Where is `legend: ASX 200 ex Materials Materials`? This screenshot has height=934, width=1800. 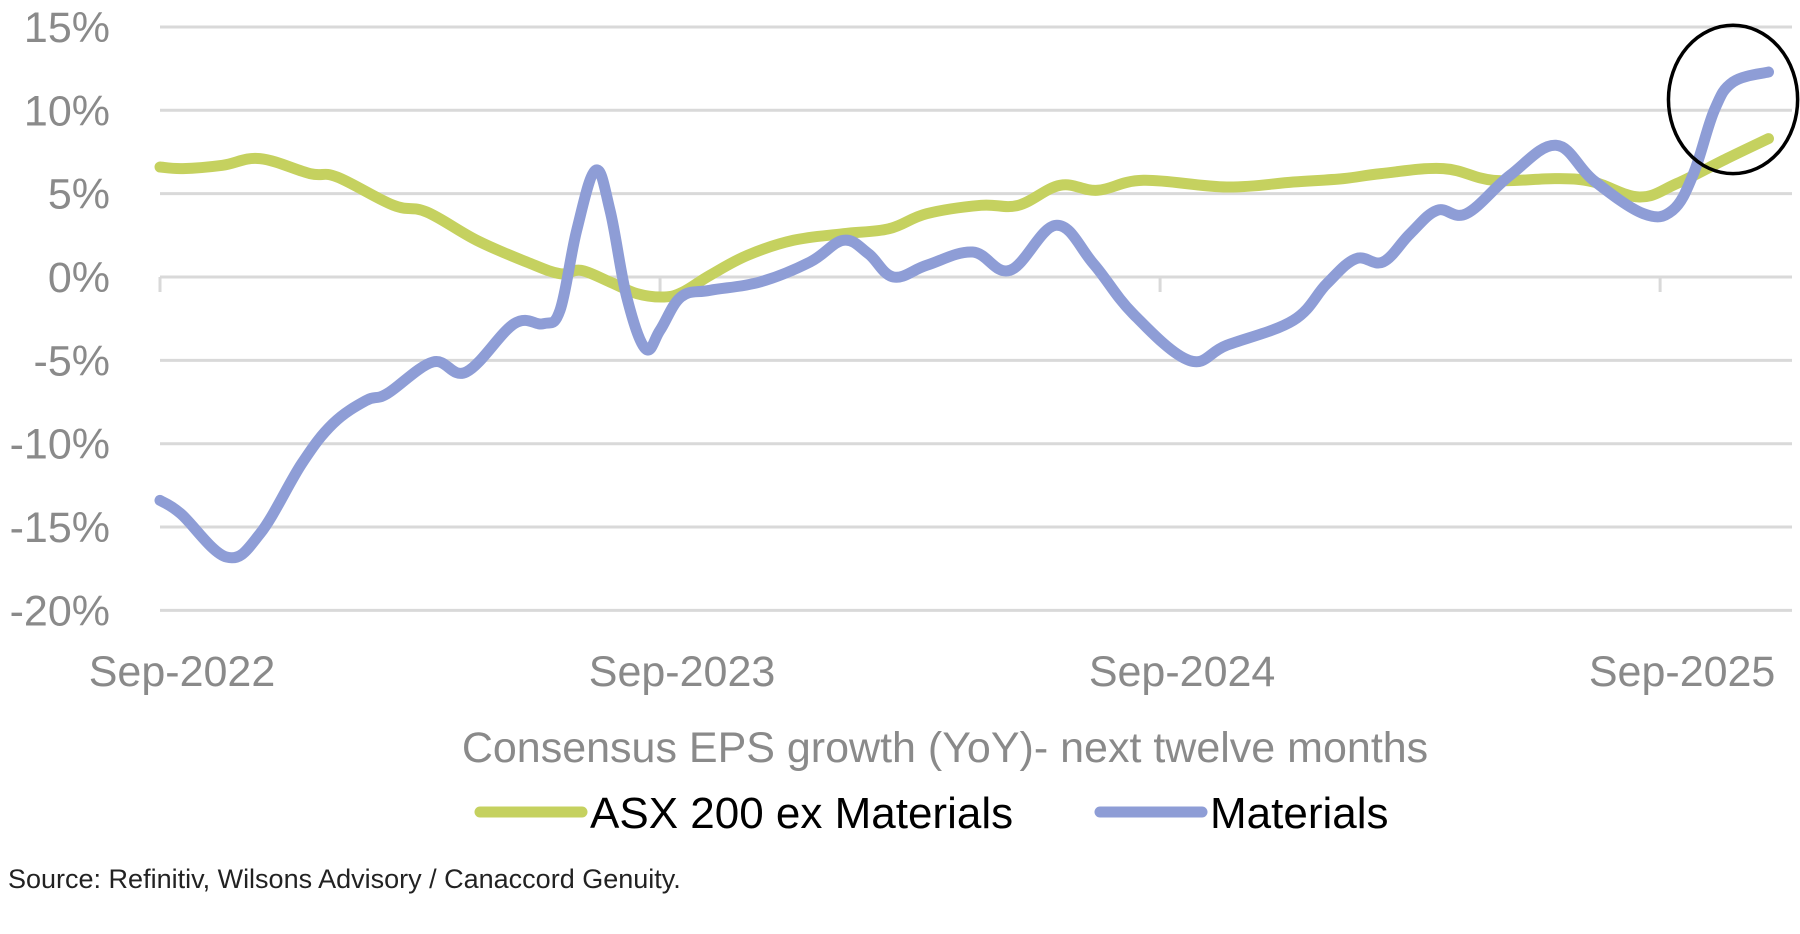
legend: ASX 200 ex Materials Materials is located at coordinates (931, 813).